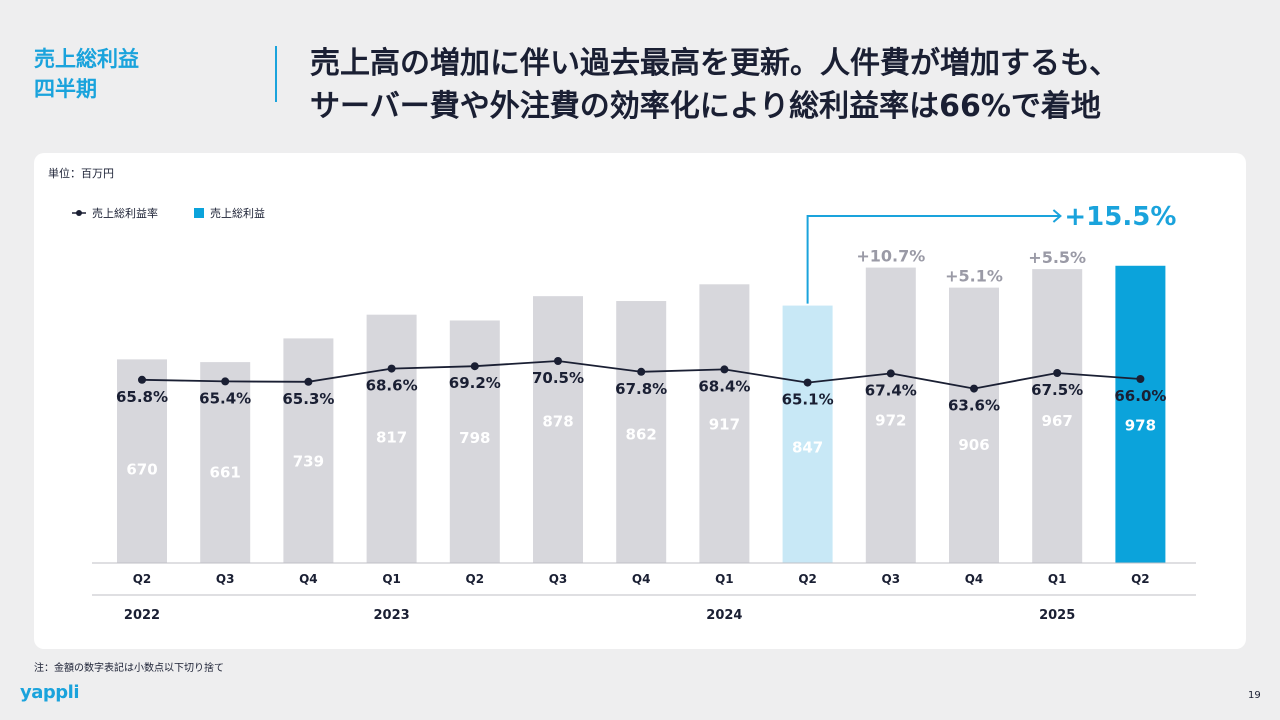 This screenshot has width=1280, height=720. I want to click on bar-value-label: 739, so click(308, 462).